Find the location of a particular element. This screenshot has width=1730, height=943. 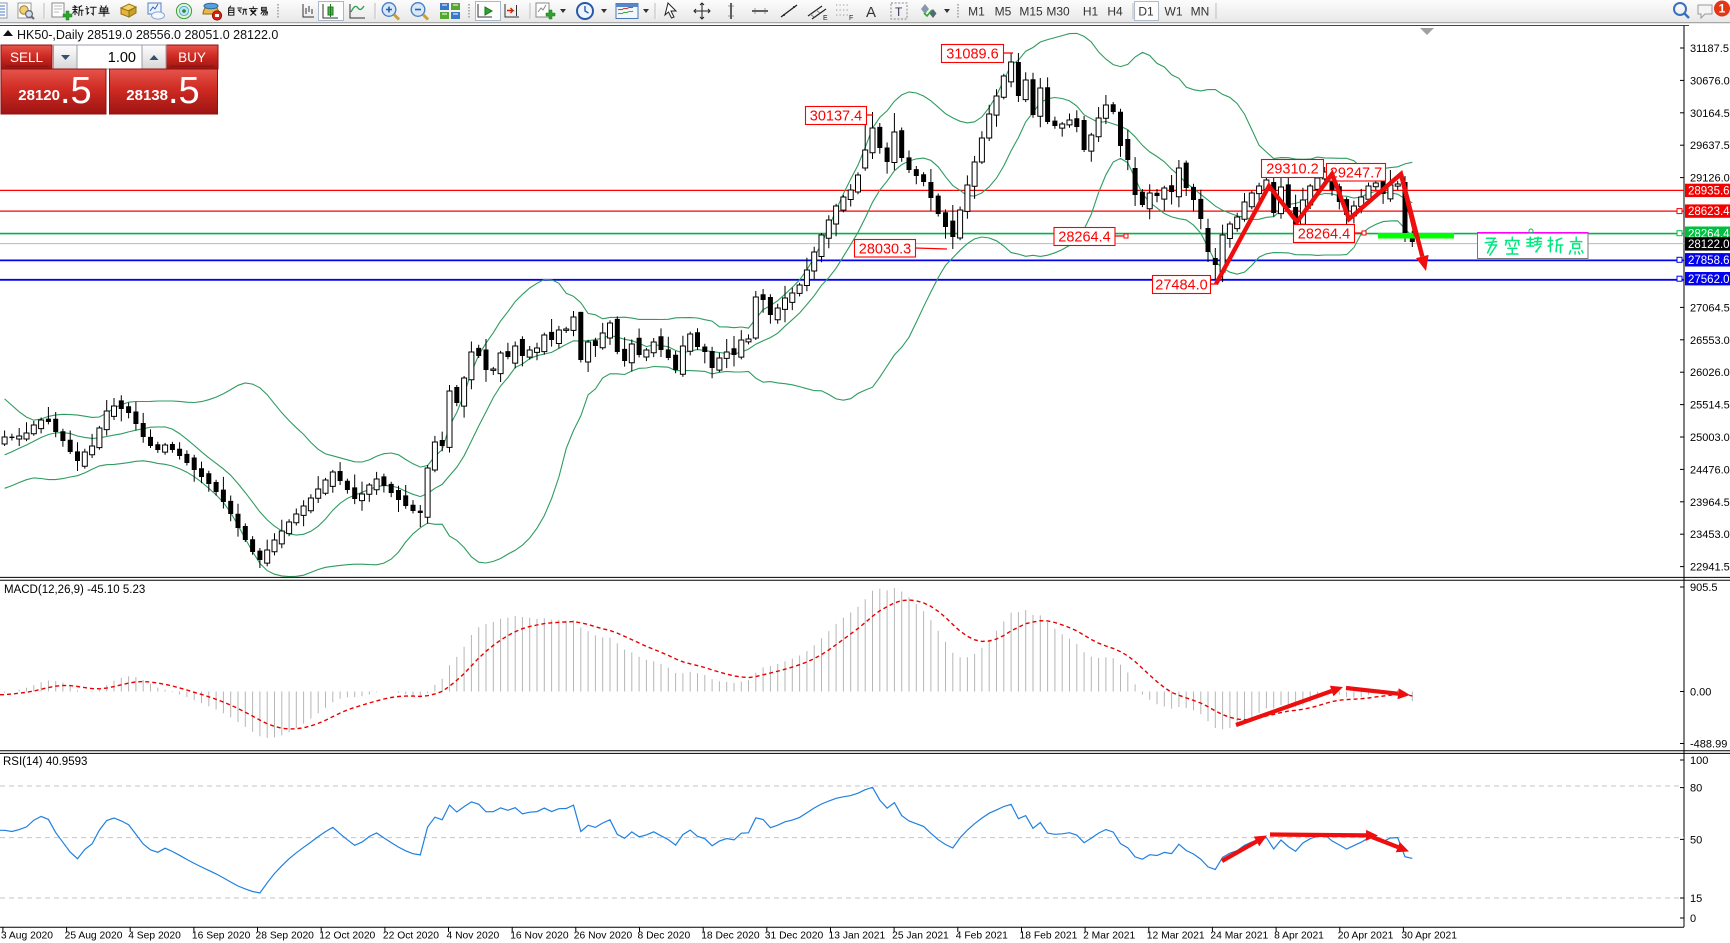

svg-text: SELL is located at coordinates (27, 57).